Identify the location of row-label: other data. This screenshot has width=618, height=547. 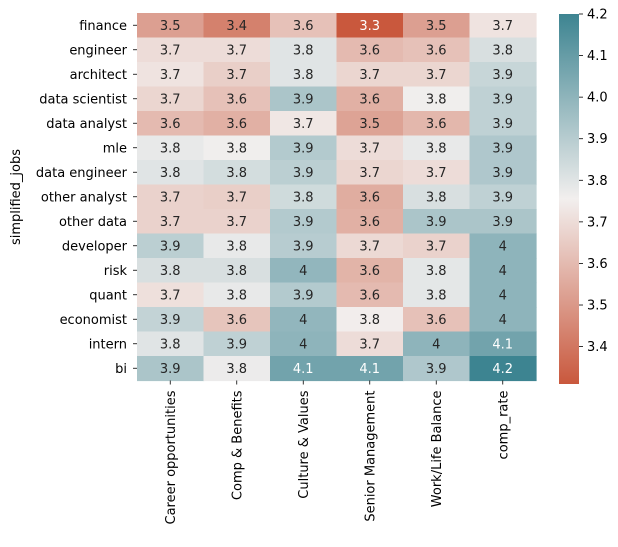
(93, 222).